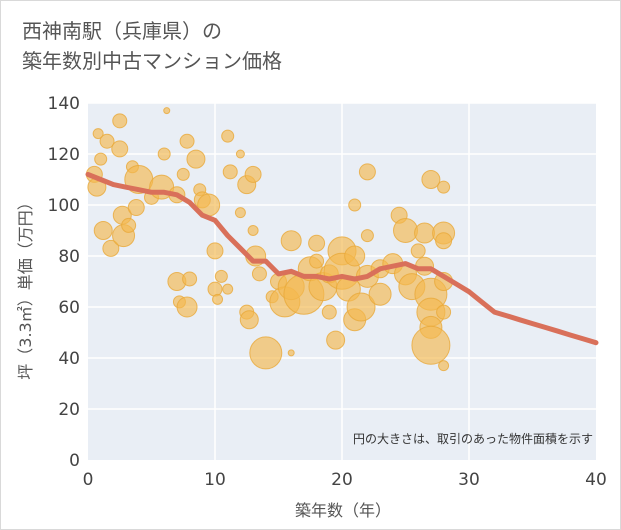 The width and height of the screenshot is (621, 530). Describe the element at coordinates (342, 480) in the screenshot. I see `x-tick-label: 20` at that location.